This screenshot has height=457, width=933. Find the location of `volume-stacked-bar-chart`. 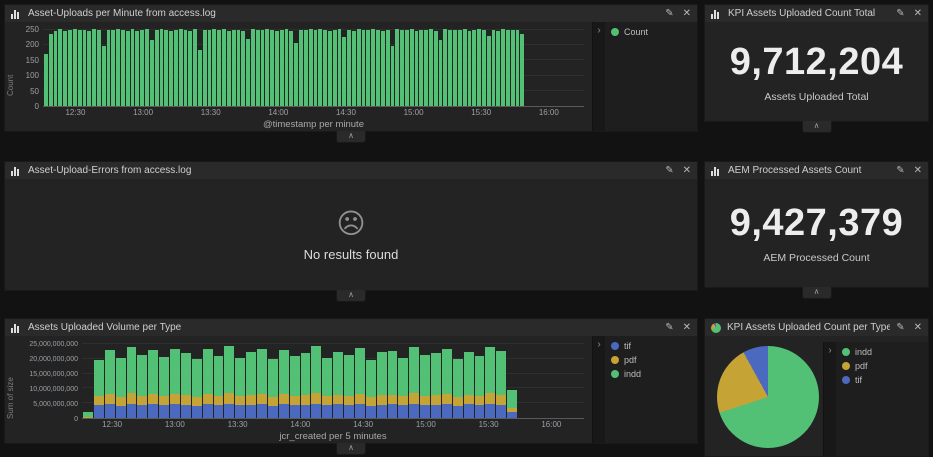

volume-stacked-bar-chart is located at coordinates (333, 380).